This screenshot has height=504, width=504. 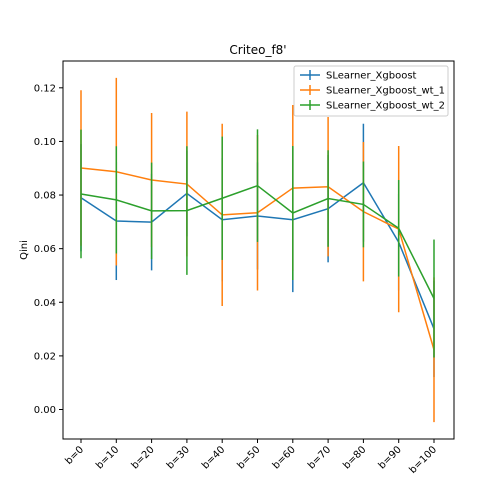 What do you see at coordinates (45, 249) in the screenshot?
I see `y-tick-label: 0.06` at bounding box center [45, 249].